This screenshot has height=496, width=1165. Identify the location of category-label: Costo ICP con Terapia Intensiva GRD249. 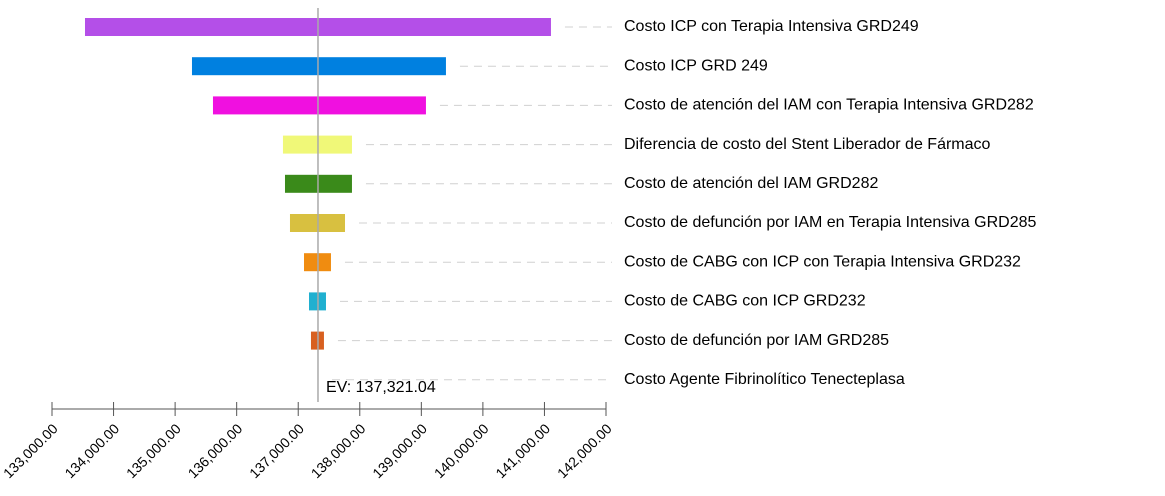
(771, 26).